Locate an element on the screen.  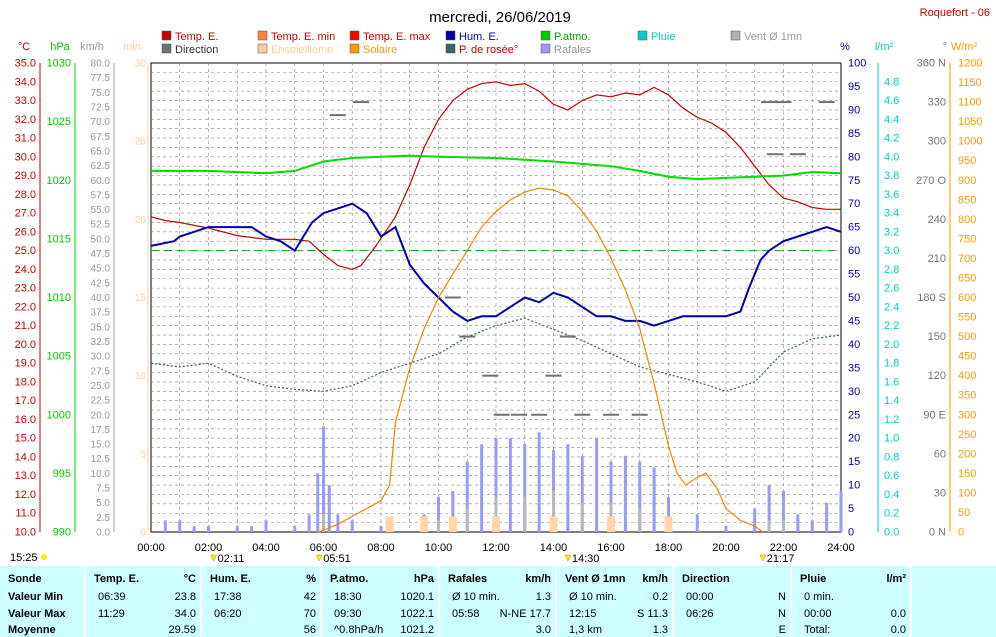
tick-label-temp: 12.0 is located at coordinates (25, 495).